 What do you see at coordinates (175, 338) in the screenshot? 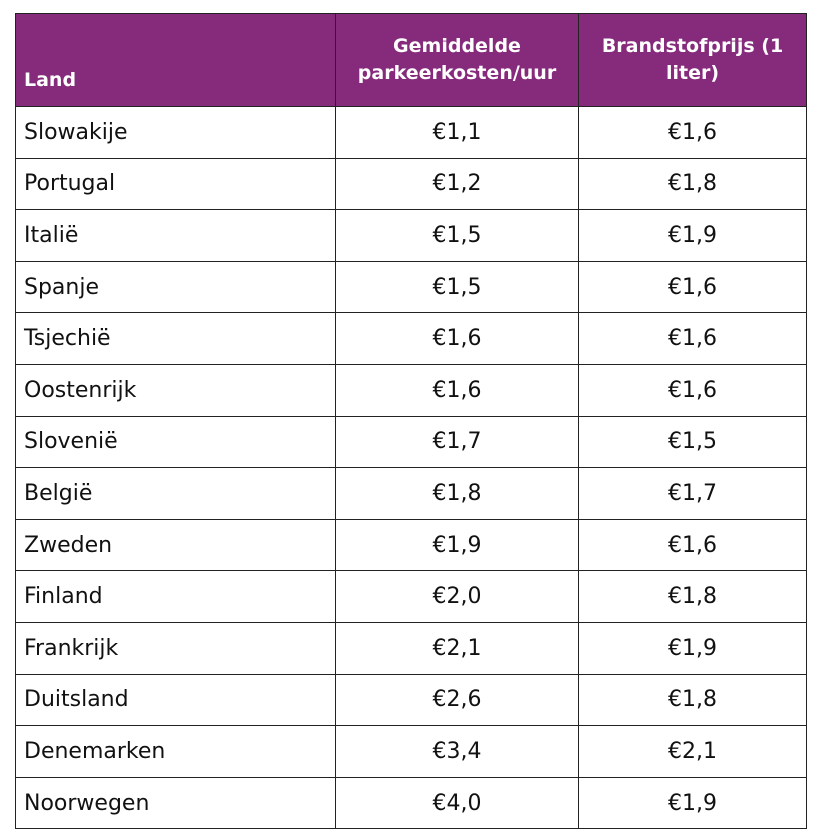
I see `cell-country: Tsjechië` at bounding box center [175, 338].